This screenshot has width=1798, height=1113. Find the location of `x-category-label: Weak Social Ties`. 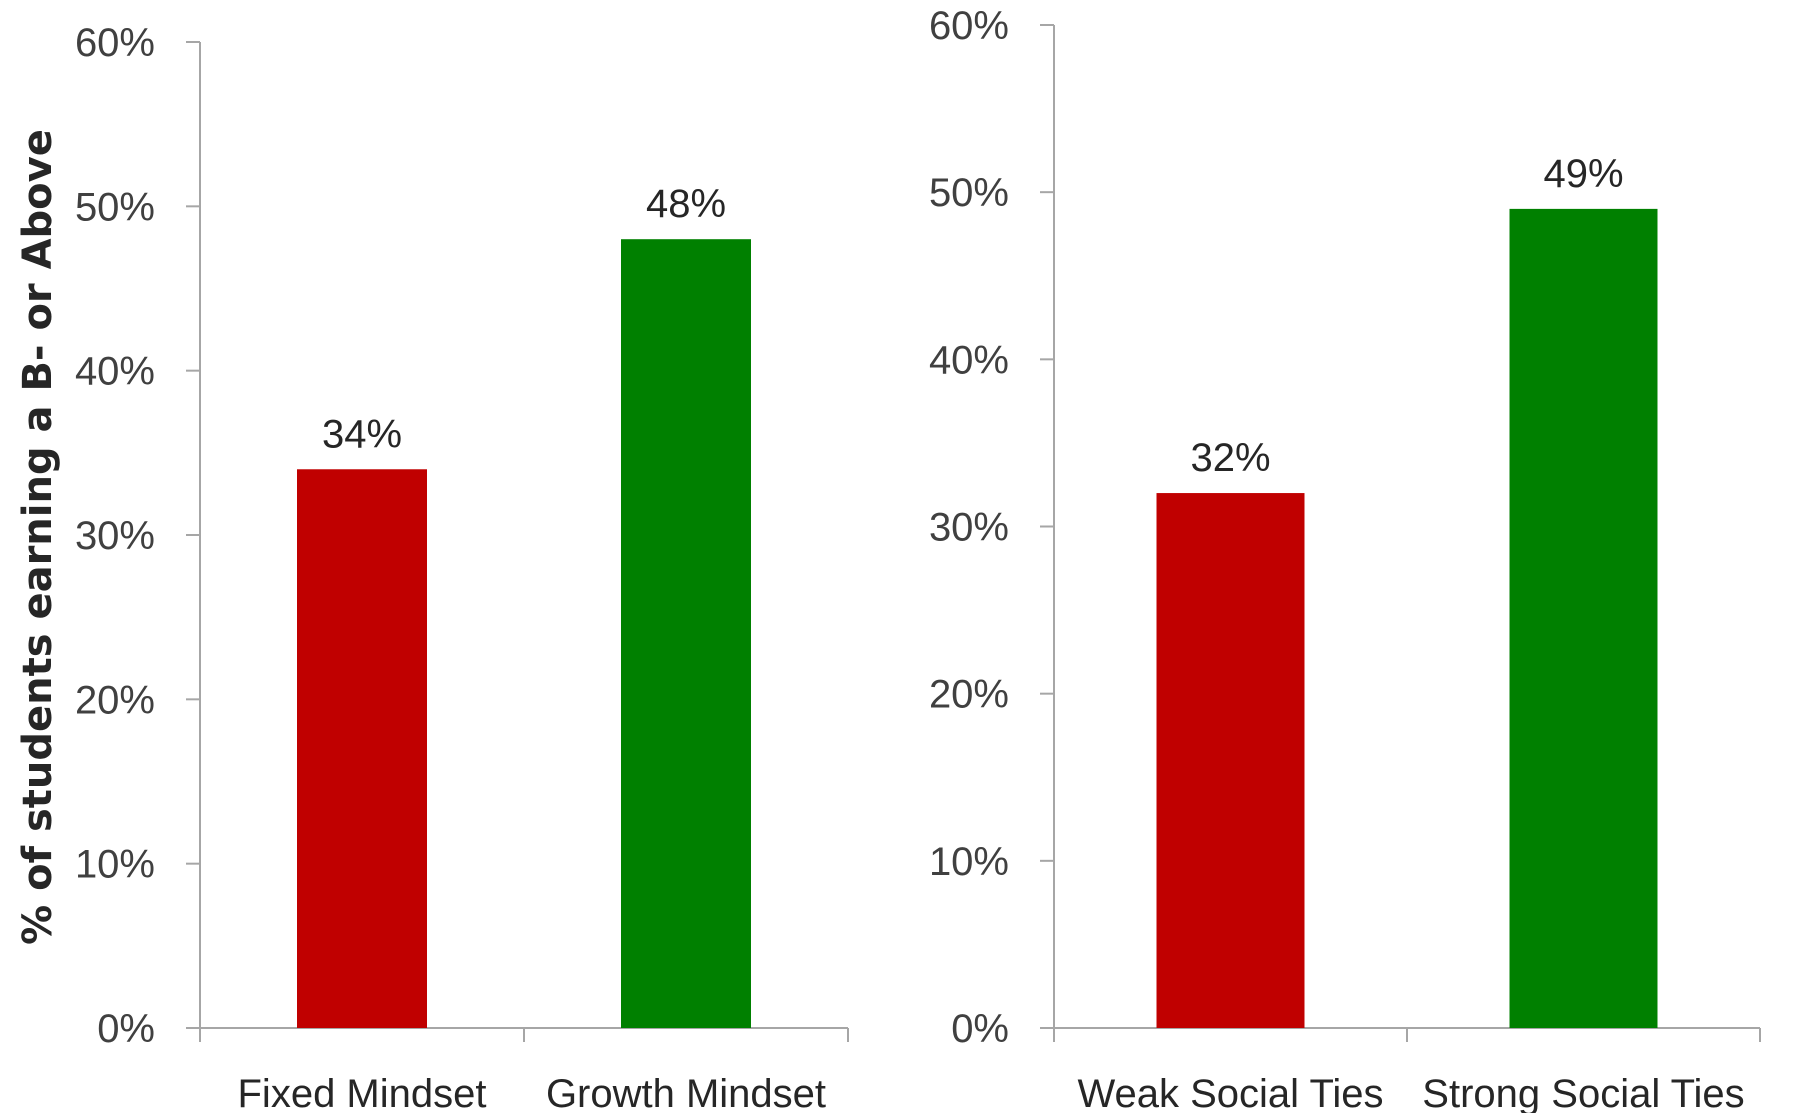

x-category-label: Weak Social Ties is located at coordinates (1230, 1092).